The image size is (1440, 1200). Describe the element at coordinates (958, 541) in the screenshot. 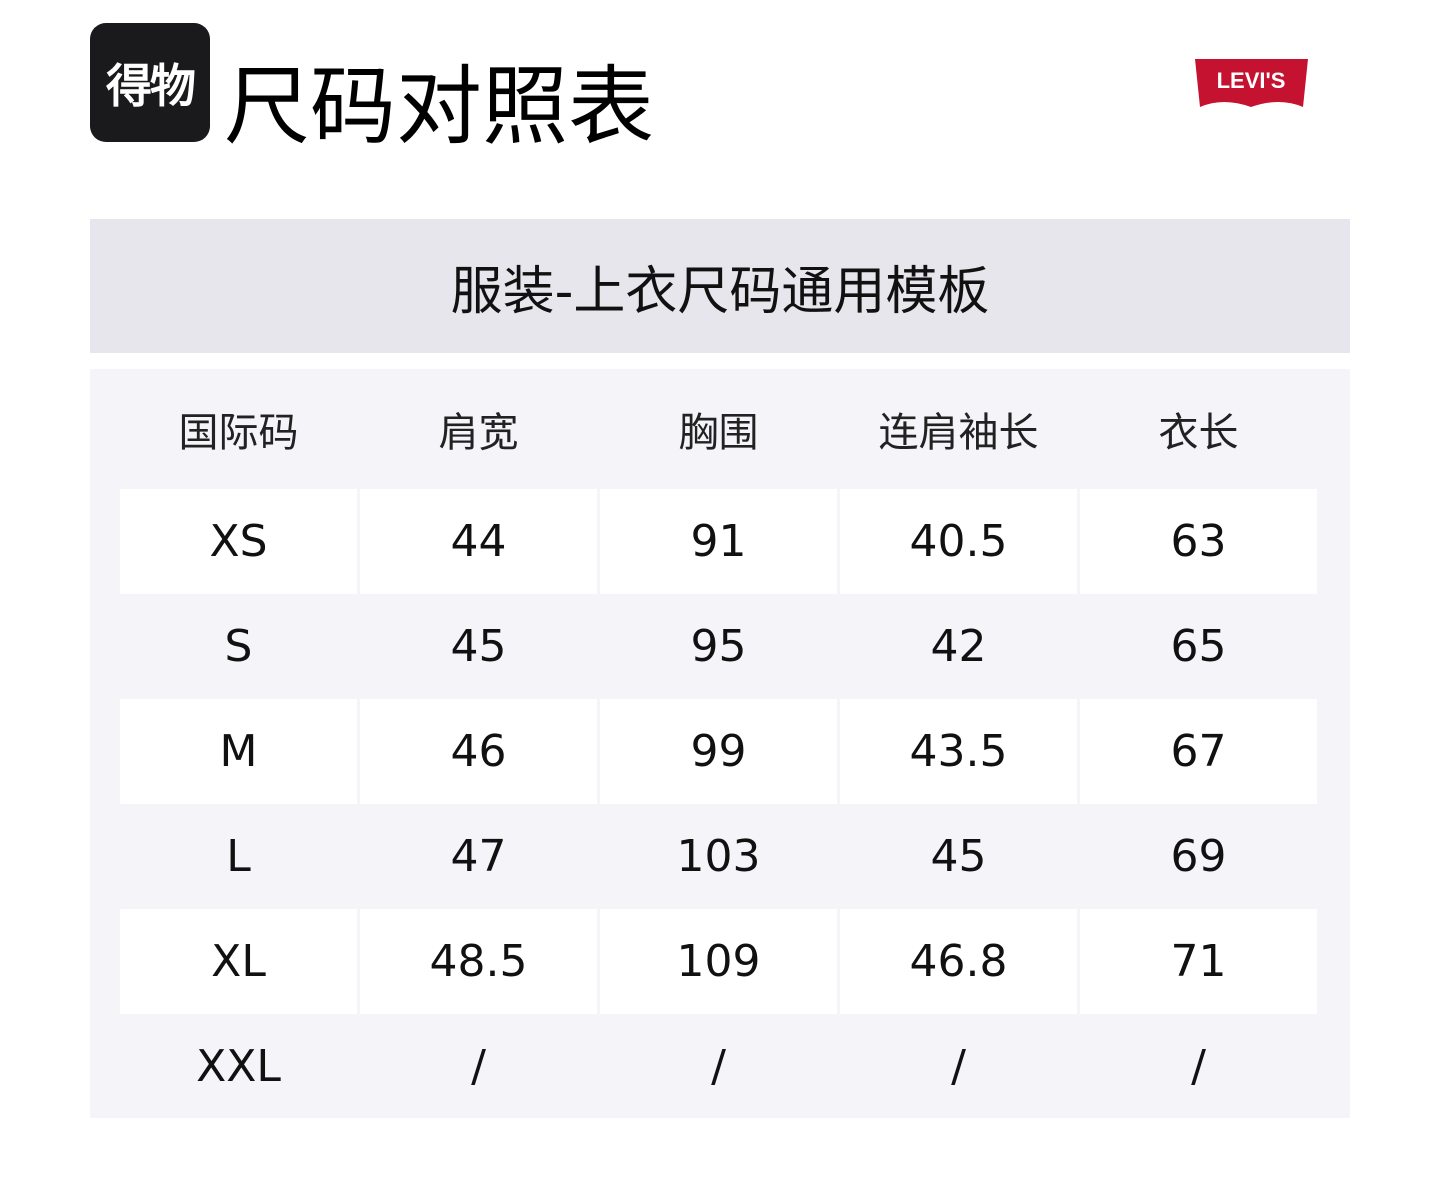

I see `table-cell: 40.5` at that location.